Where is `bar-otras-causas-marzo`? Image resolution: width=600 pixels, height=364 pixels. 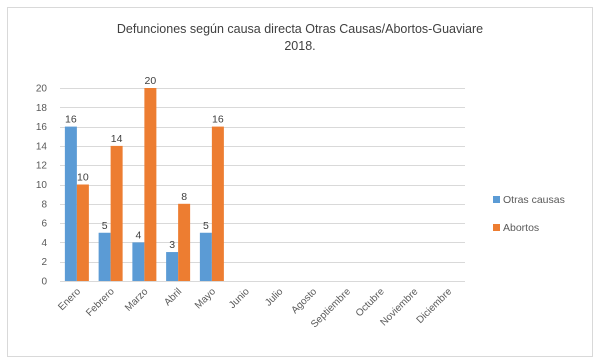
bar-otras-causas-marzo is located at coordinates (138, 261).